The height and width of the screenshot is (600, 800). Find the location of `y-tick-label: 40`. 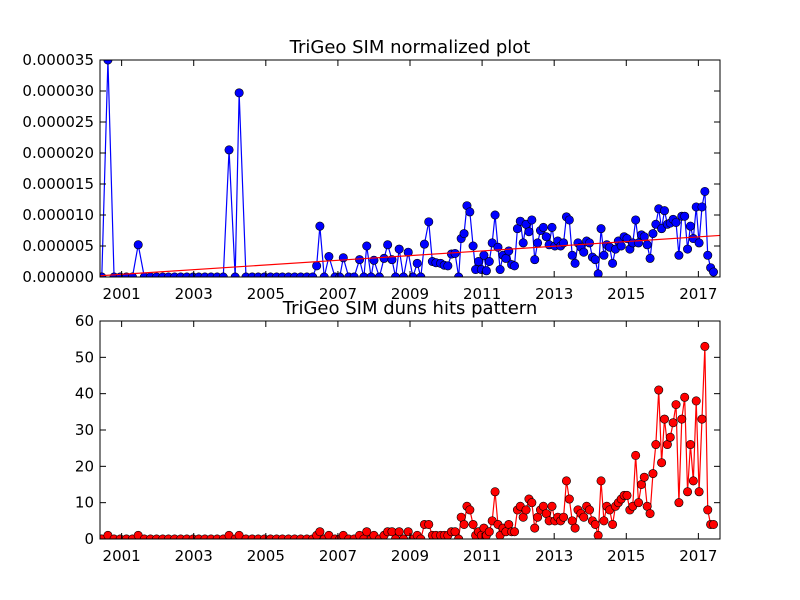

y-tick-label: 40 is located at coordinates (84, 394).